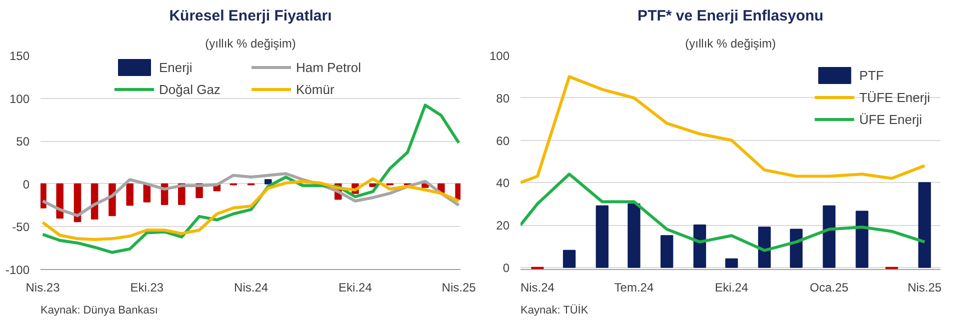 The width and height of the screenshot is (960, 321). I want to click on x-tick-label: Oca.25, so click(829, 287).